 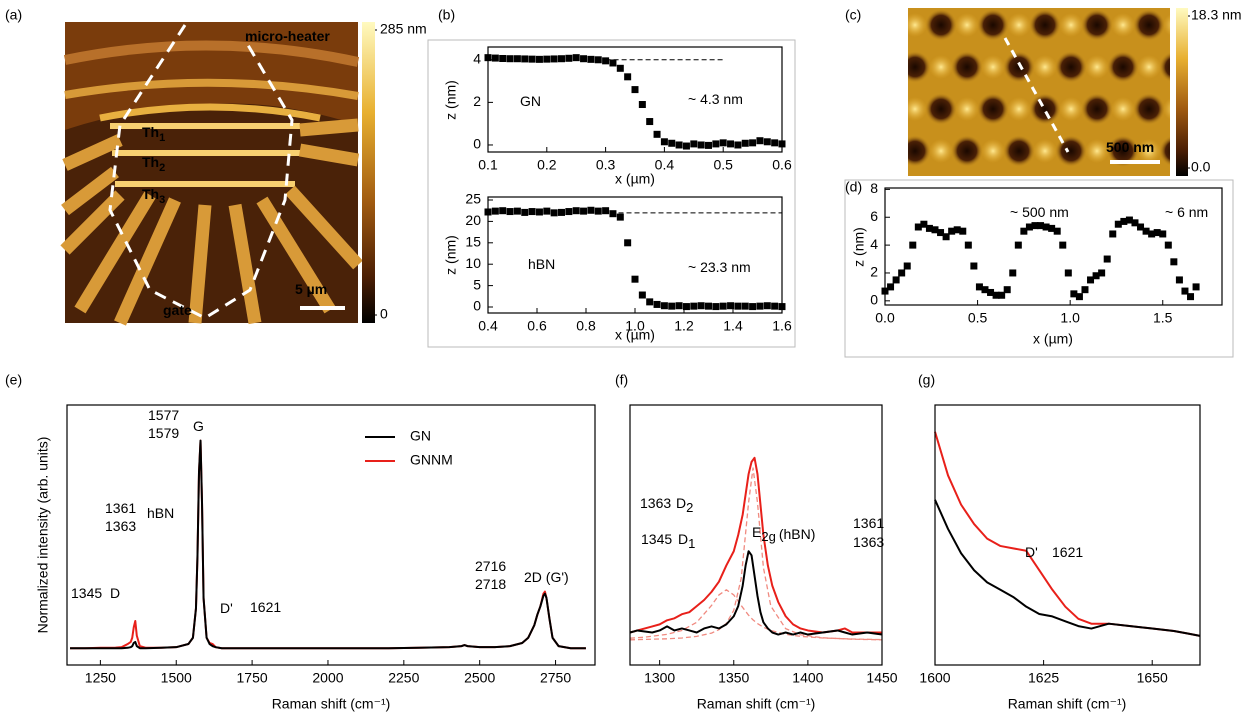 I want to click on annotation: 1345, so click(x=656, y=539).